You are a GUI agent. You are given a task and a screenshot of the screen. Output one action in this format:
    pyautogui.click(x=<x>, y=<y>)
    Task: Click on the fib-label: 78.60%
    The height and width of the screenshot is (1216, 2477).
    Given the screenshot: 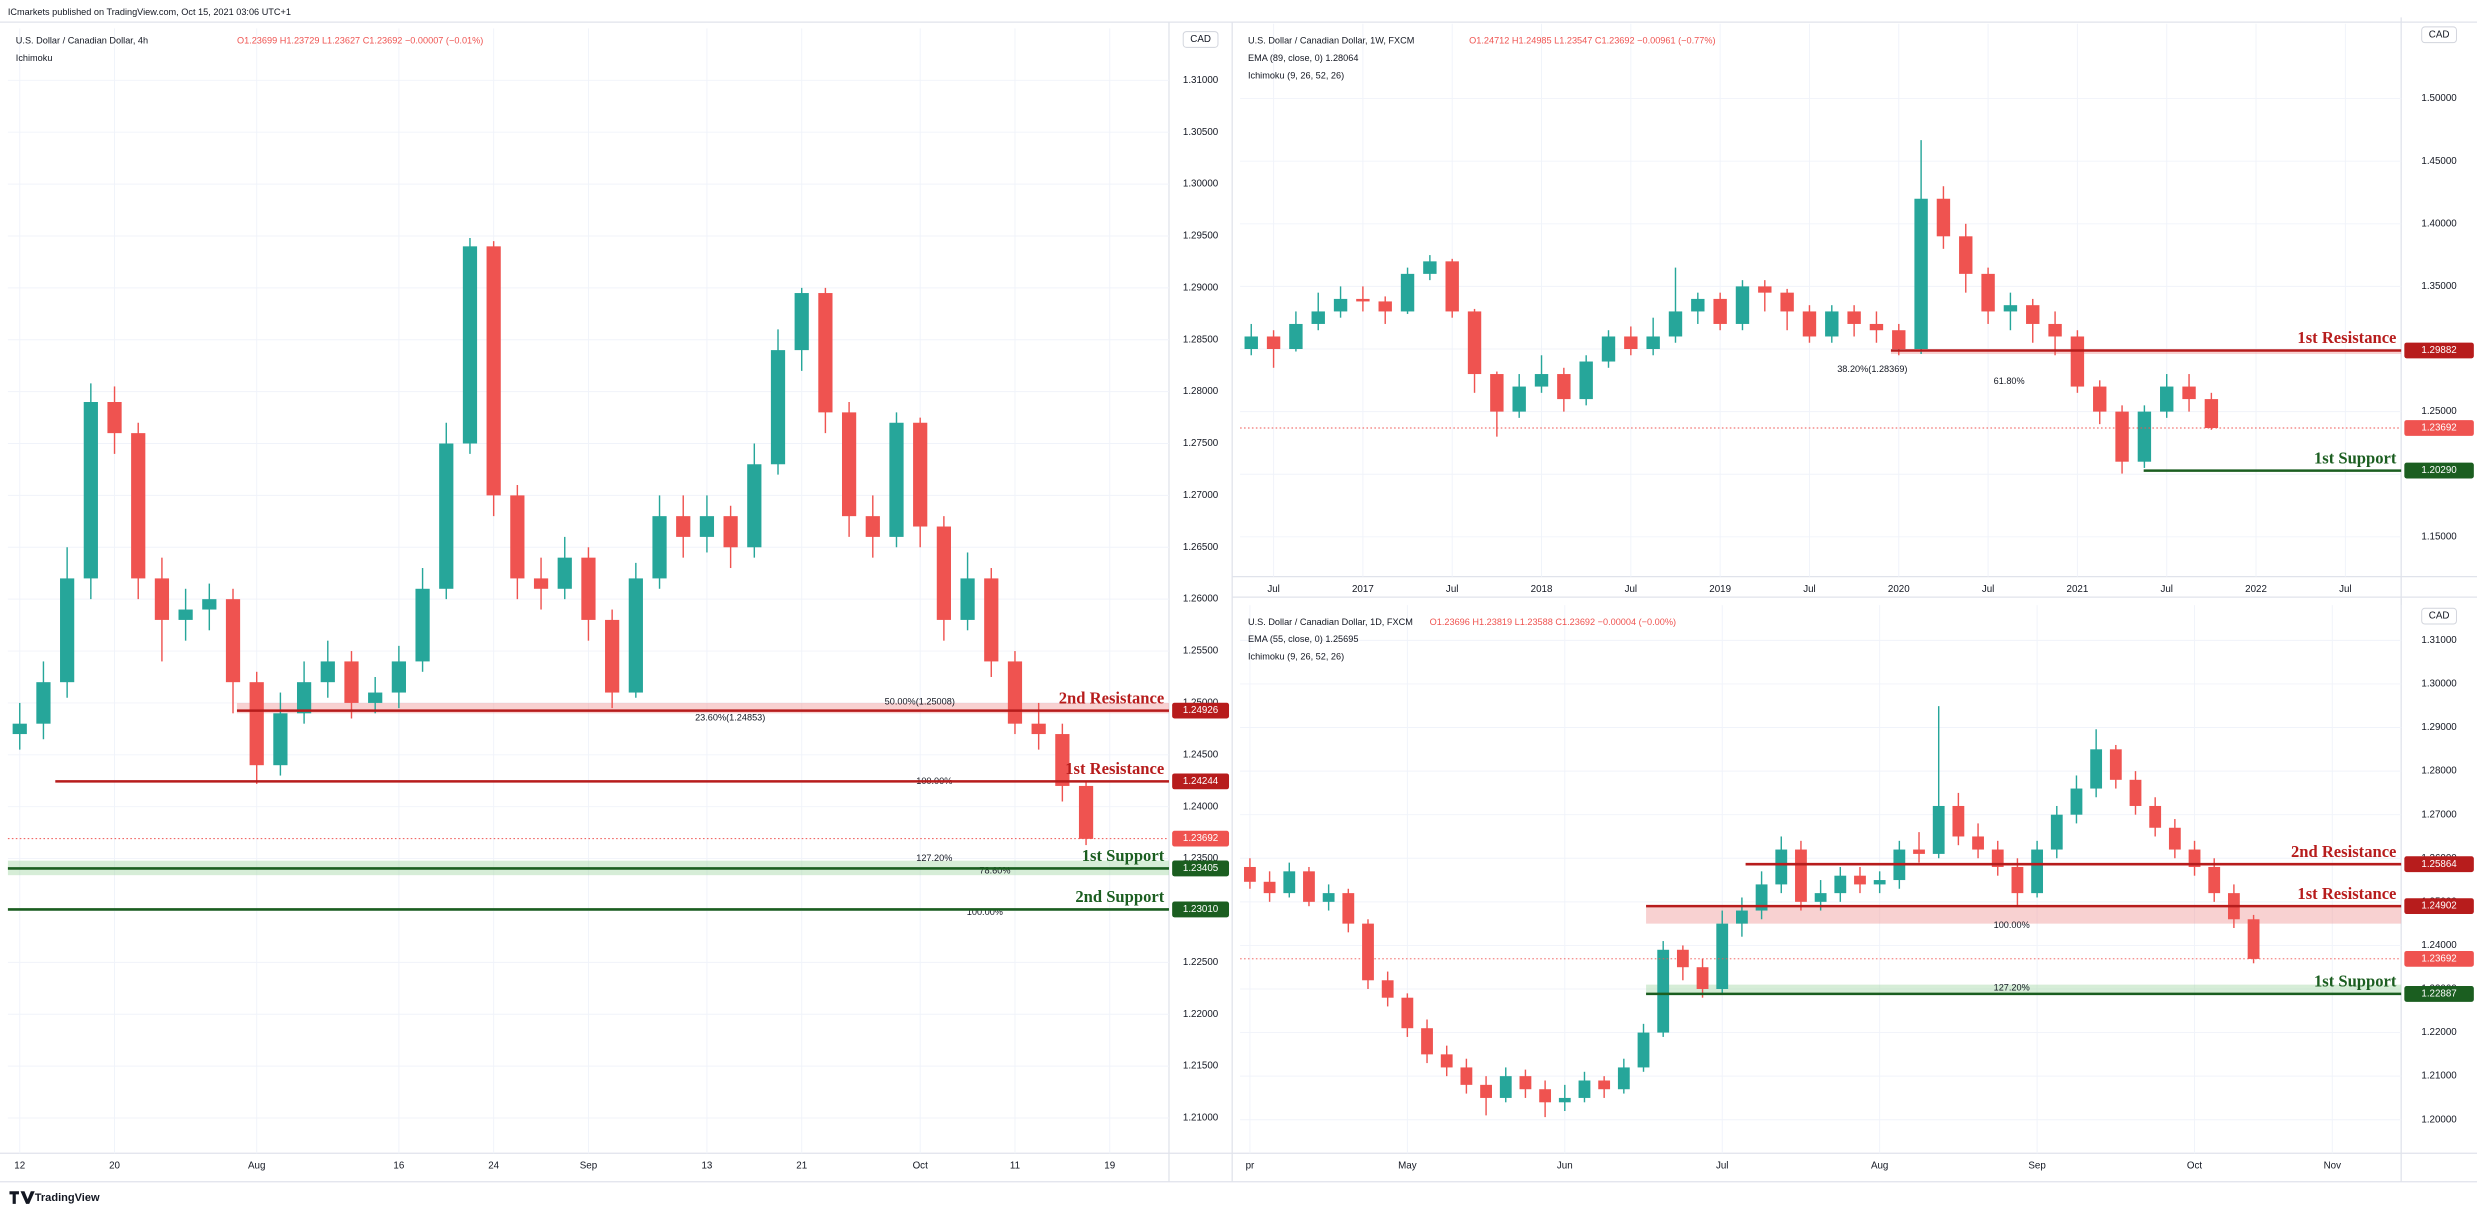 What is the action you would take?
    pyautogui.click(x=994, y=870)
    